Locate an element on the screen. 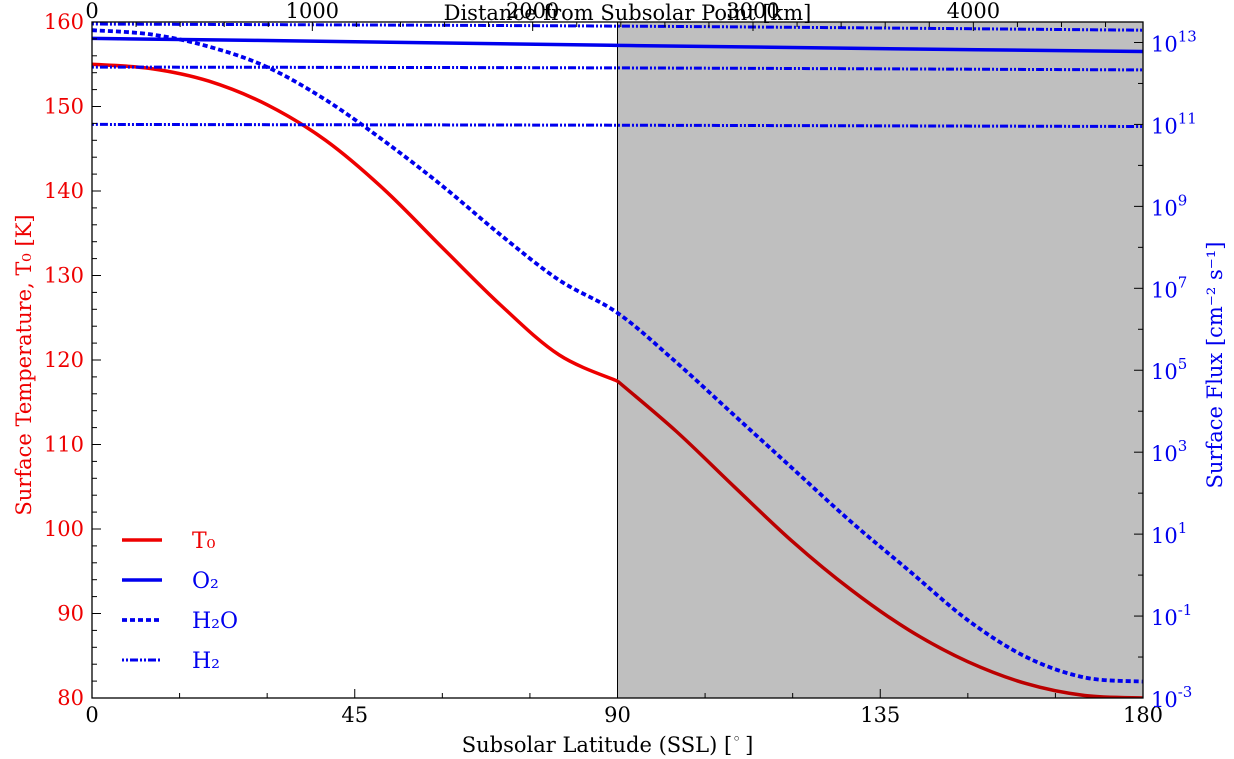  right-y-tick-label: 10¹ is located at coordinates (1169, 533).